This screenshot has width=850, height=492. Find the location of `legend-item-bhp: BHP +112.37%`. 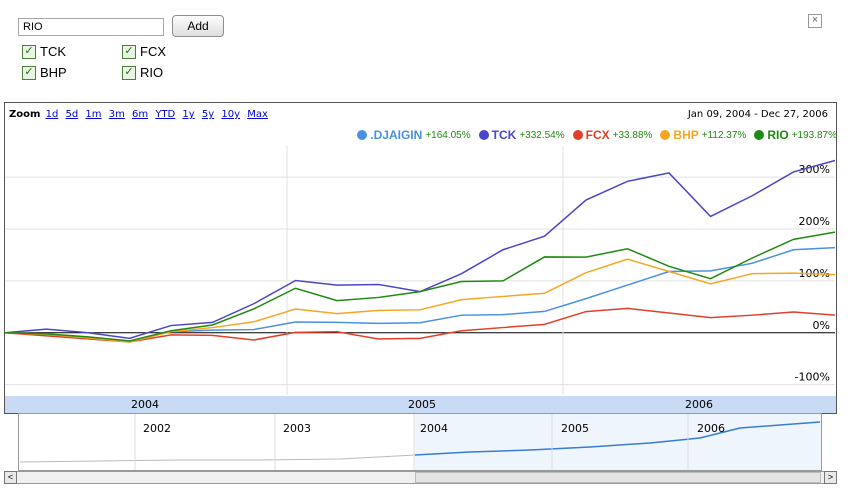

legend-item-bhp: BHP +112.37% is located at coordinates (703, 135).